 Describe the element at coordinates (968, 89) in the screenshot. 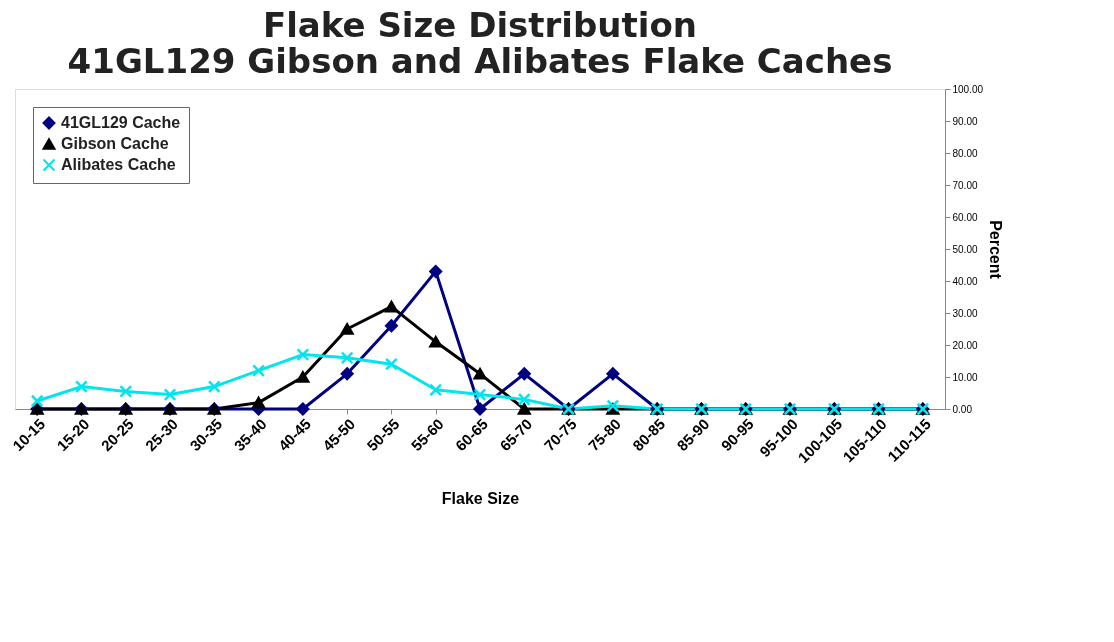

I see `y-tick-label: 100.00` at that location.